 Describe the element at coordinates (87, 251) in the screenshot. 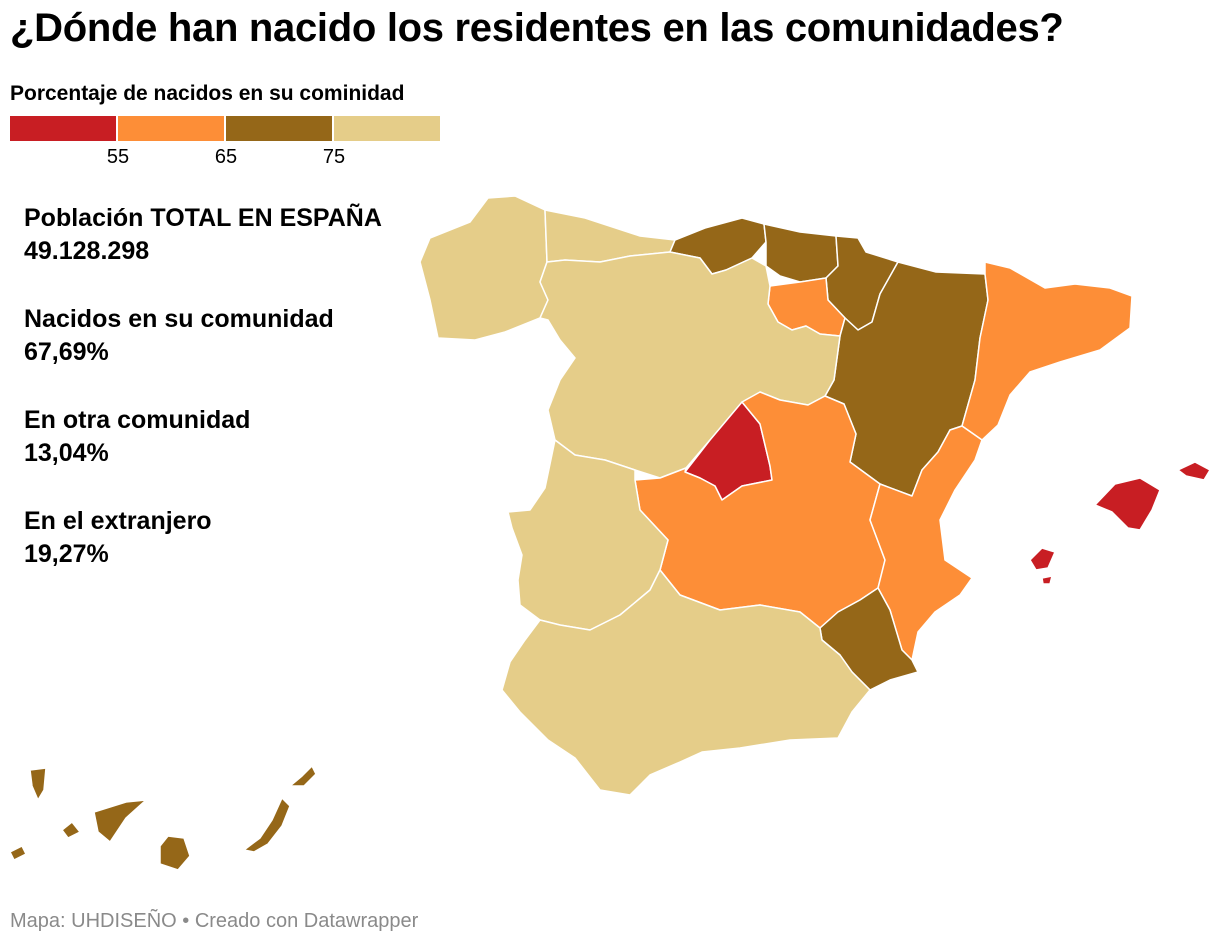

I see `stat-value: 49.128.298` at that location.